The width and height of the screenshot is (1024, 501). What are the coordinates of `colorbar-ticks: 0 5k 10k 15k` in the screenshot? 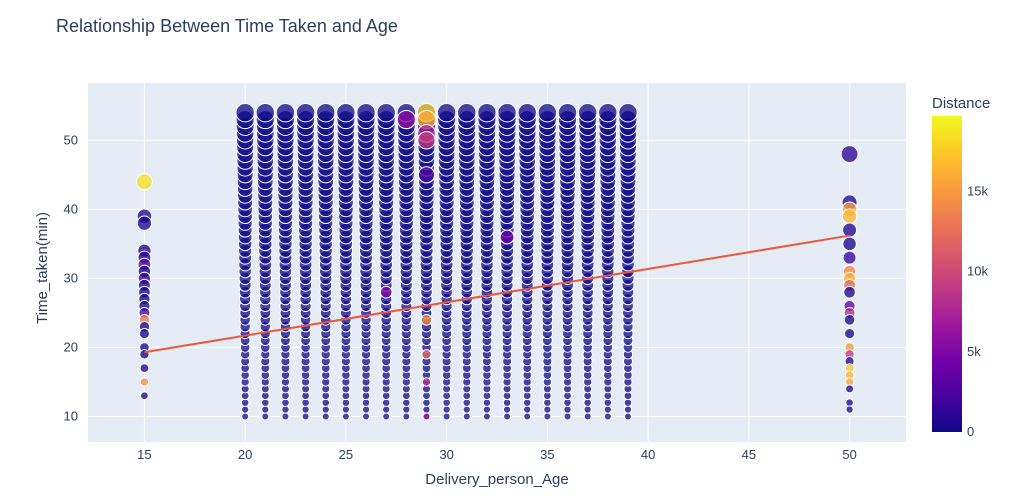 It's located at (977, 311).